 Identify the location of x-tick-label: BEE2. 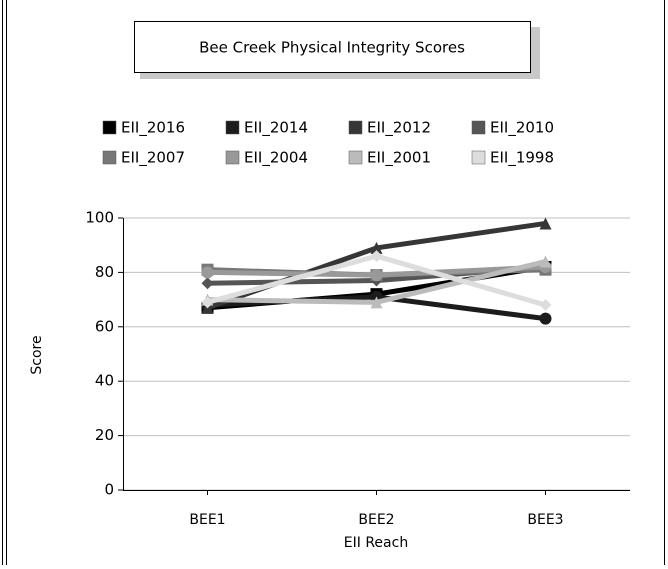
(376, 520).